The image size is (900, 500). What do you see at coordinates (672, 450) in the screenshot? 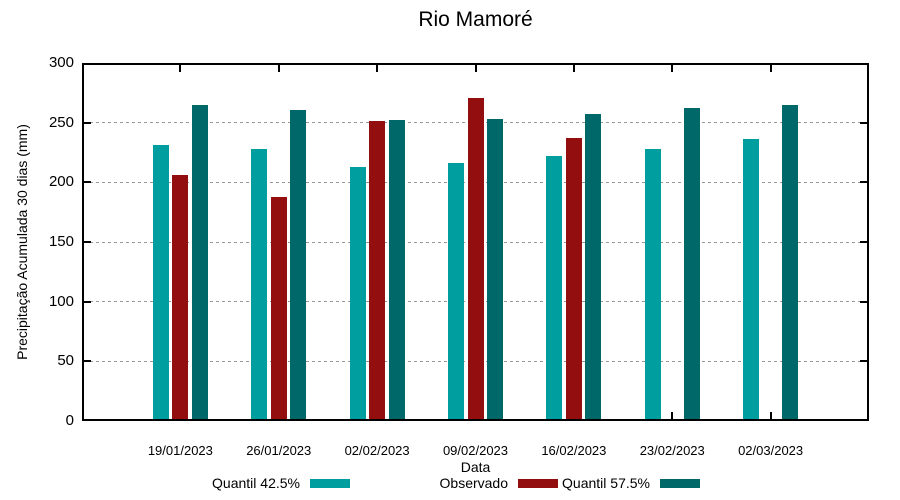
I see `x-tick-label: 23/02/2023` at bounding box center [672, 450].